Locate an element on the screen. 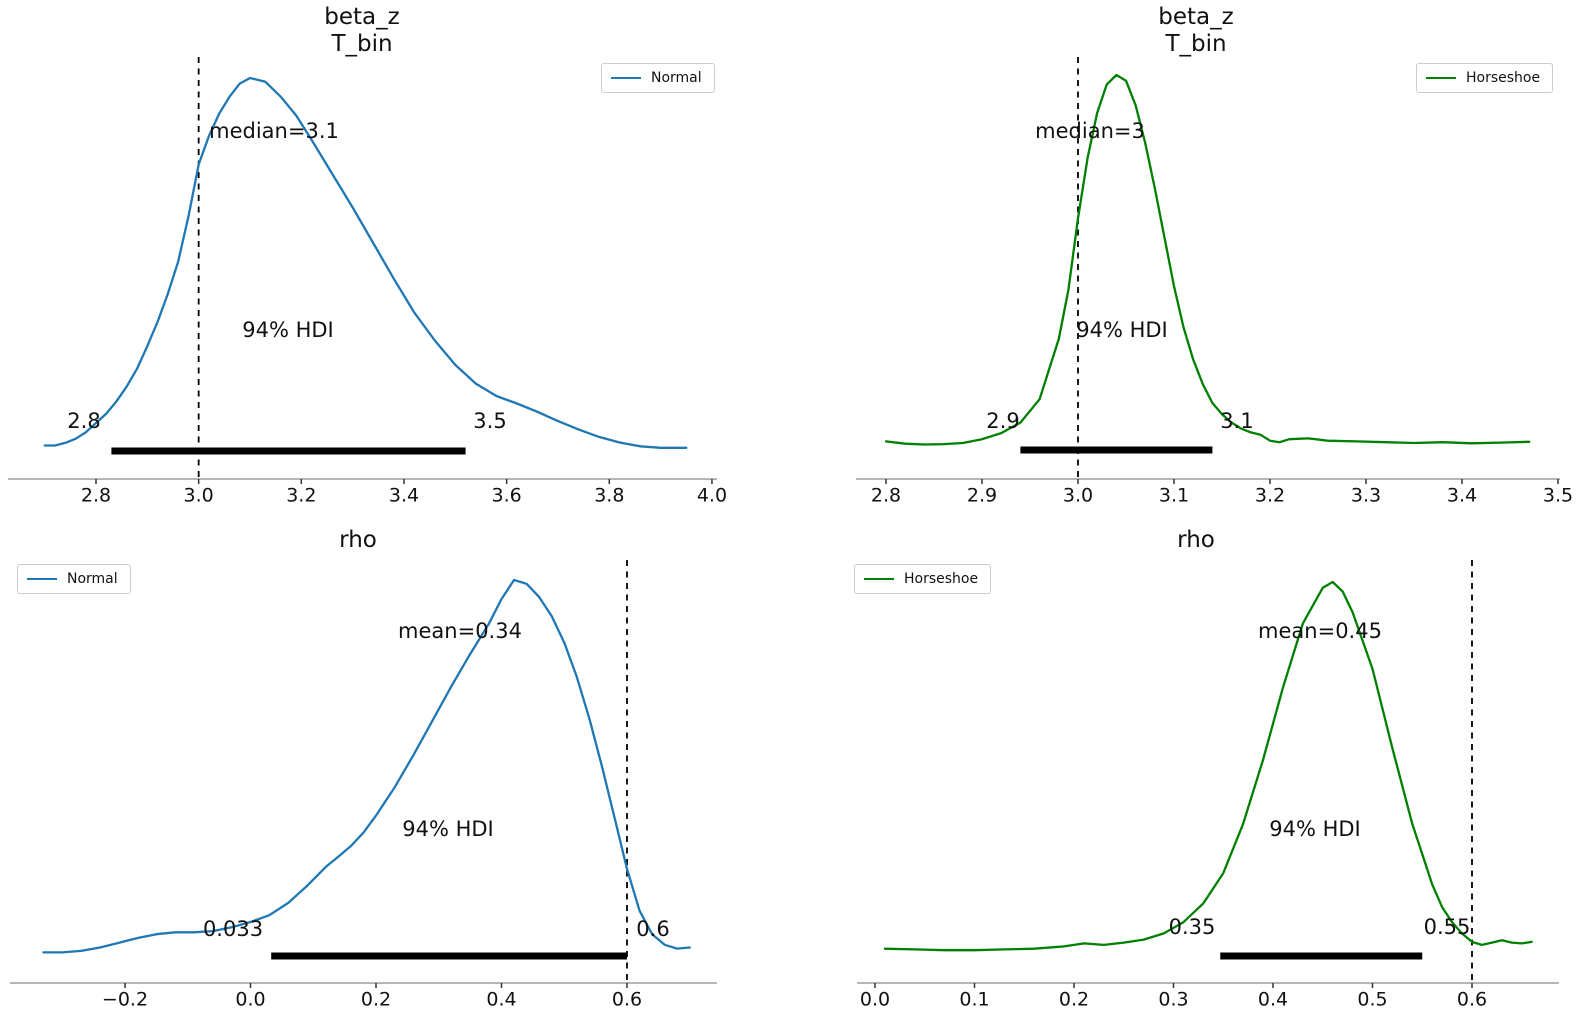 This screenshot has height=1021, width=1583. hdi-upper-value: 0.55 is located at coordinates (1447, 927).